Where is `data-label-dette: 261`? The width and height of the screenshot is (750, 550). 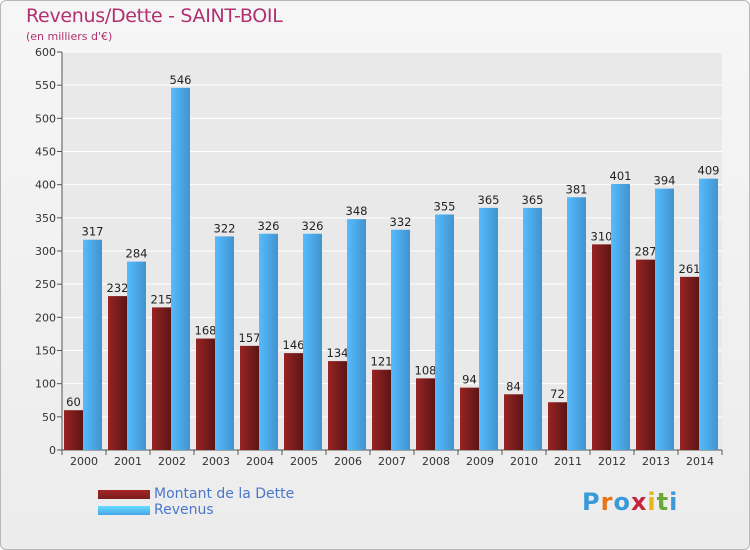 data-label-dette: 261 is located at coordinates (690, 269).